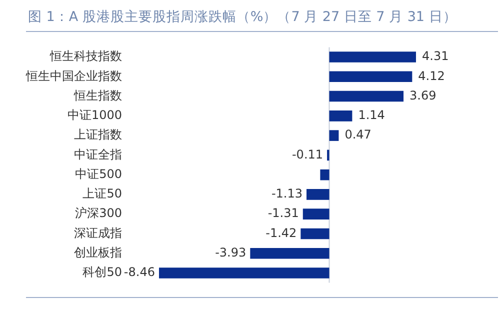 The image size is (500, 322). I want to click on data-label: 1.14, so click(371, 115).